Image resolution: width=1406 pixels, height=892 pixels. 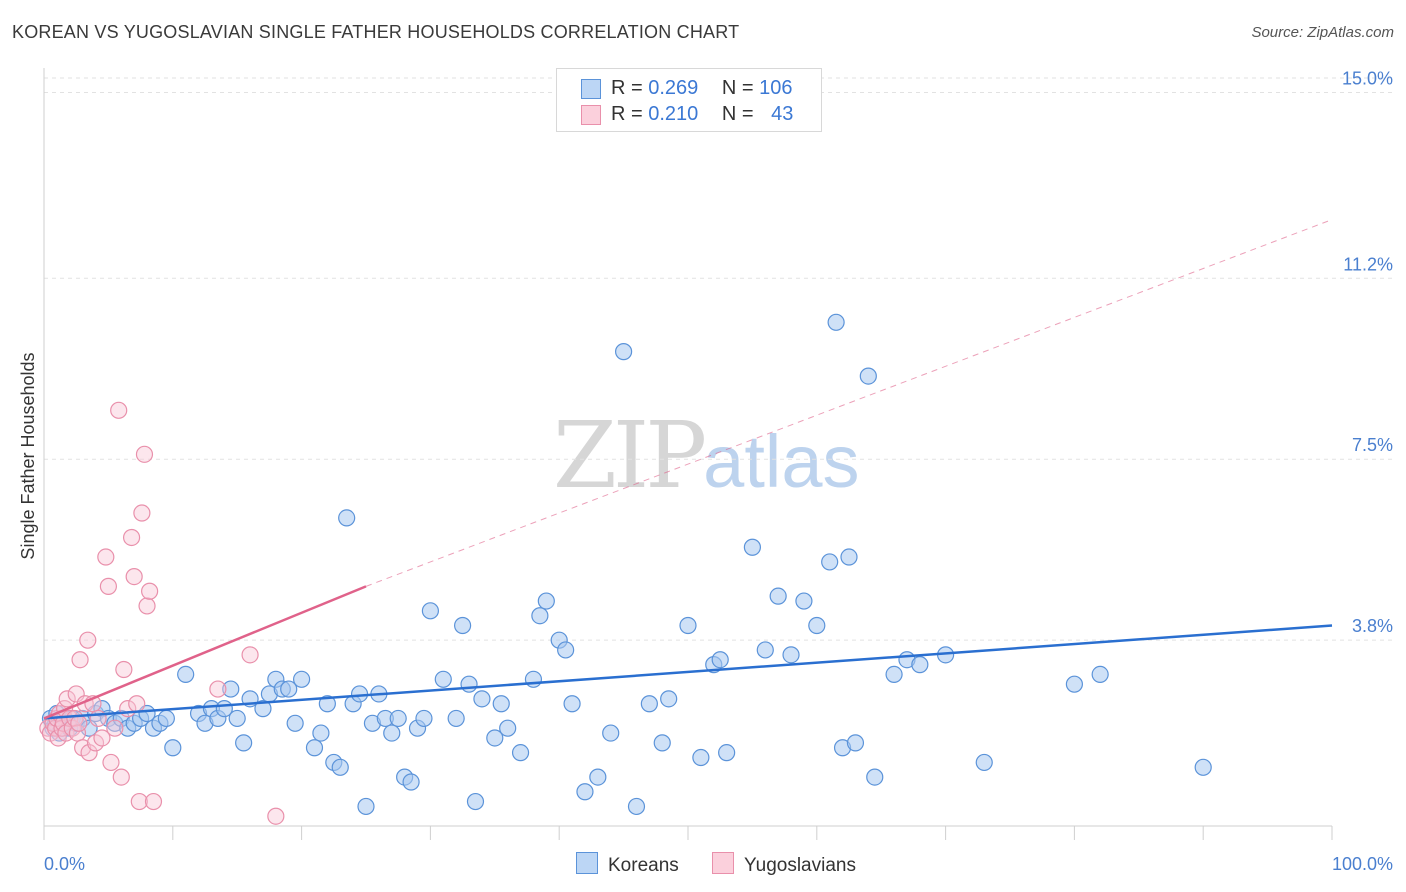 I want to click on legend-row-koreans: R = 0.269 N = 106, so click(x=687, y=88).